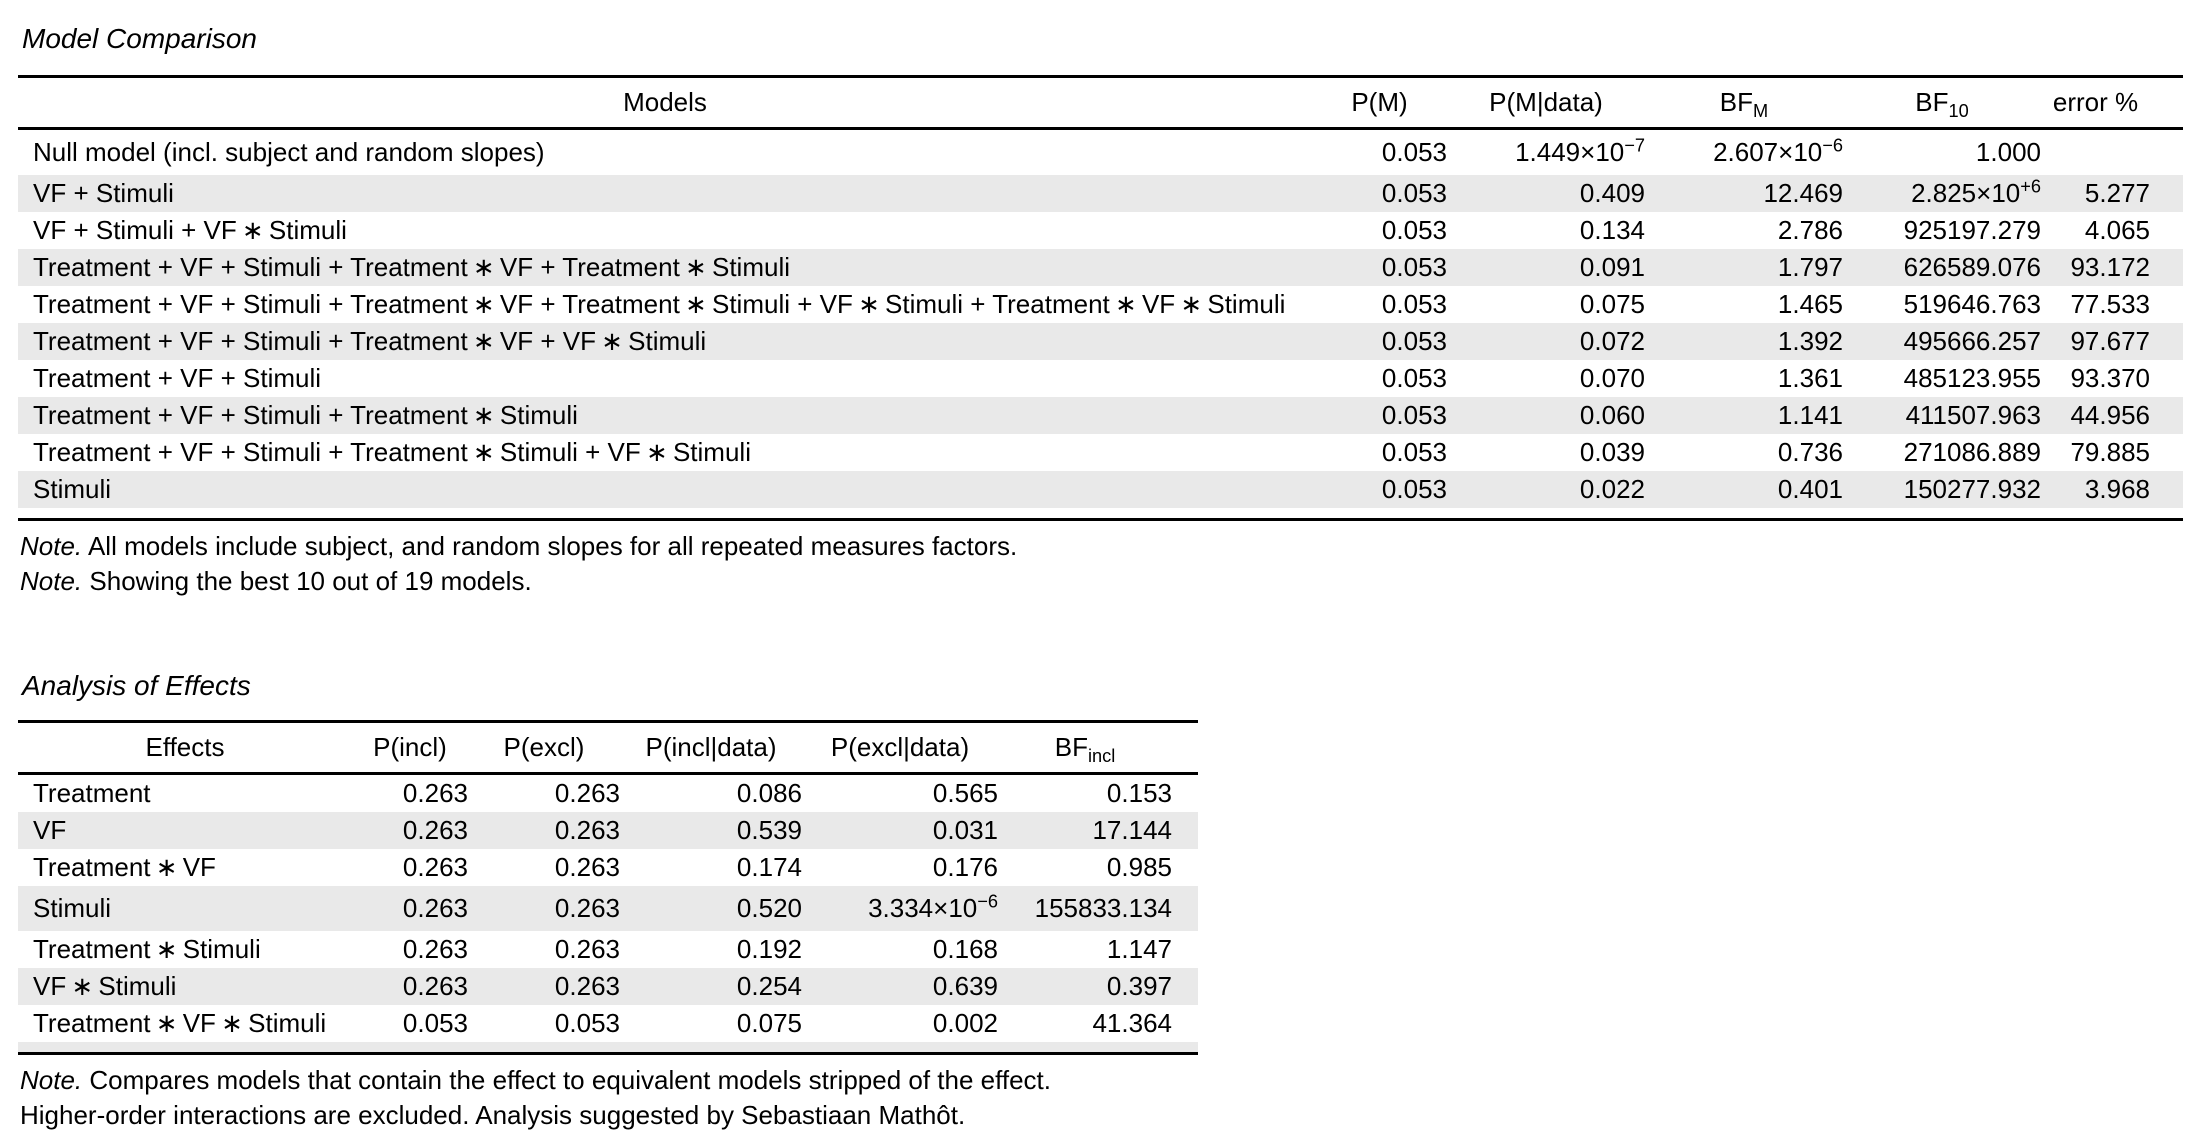 This screenshot has height=1133, width=2202. What do you see at coordinates (185, 986) in the screenshot?
I see `row-label-cell: VF ∗ Stimuli` at bounding box center [185, 986].